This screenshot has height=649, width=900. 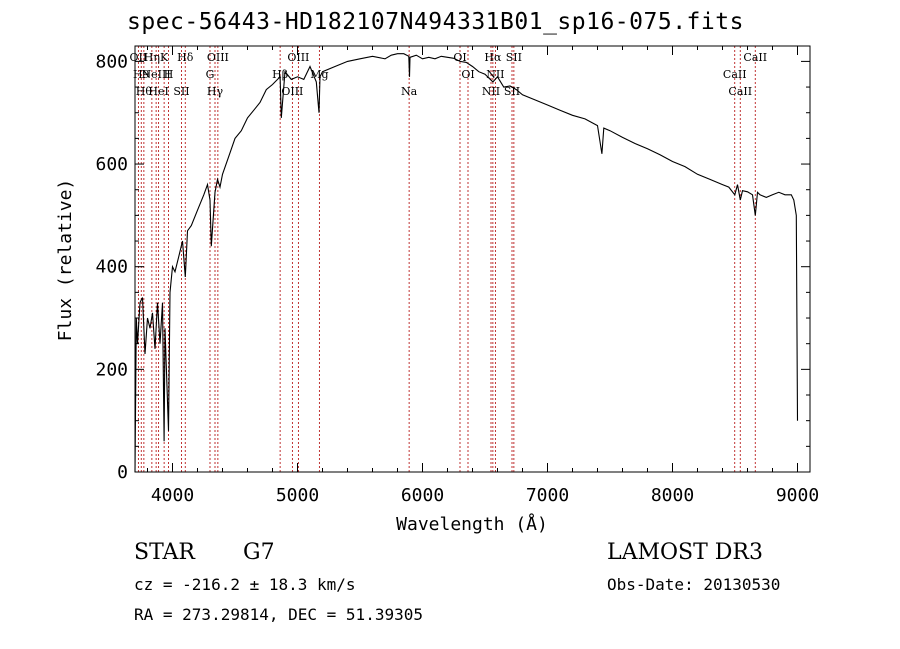 What do you see at coordinates (259, 552) in the screenshot?
I see `spectral-class: G7` at bounding box center [259, 552].